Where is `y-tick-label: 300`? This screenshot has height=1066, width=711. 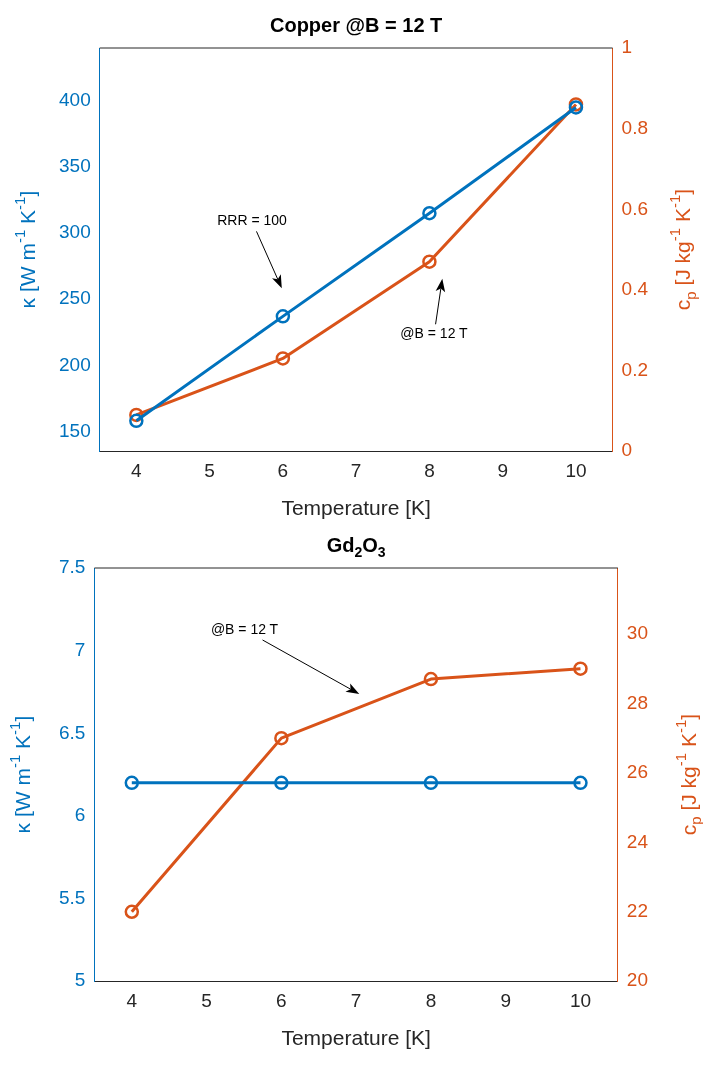
y-tick-label: 300 is located at coordinates (75, 232).